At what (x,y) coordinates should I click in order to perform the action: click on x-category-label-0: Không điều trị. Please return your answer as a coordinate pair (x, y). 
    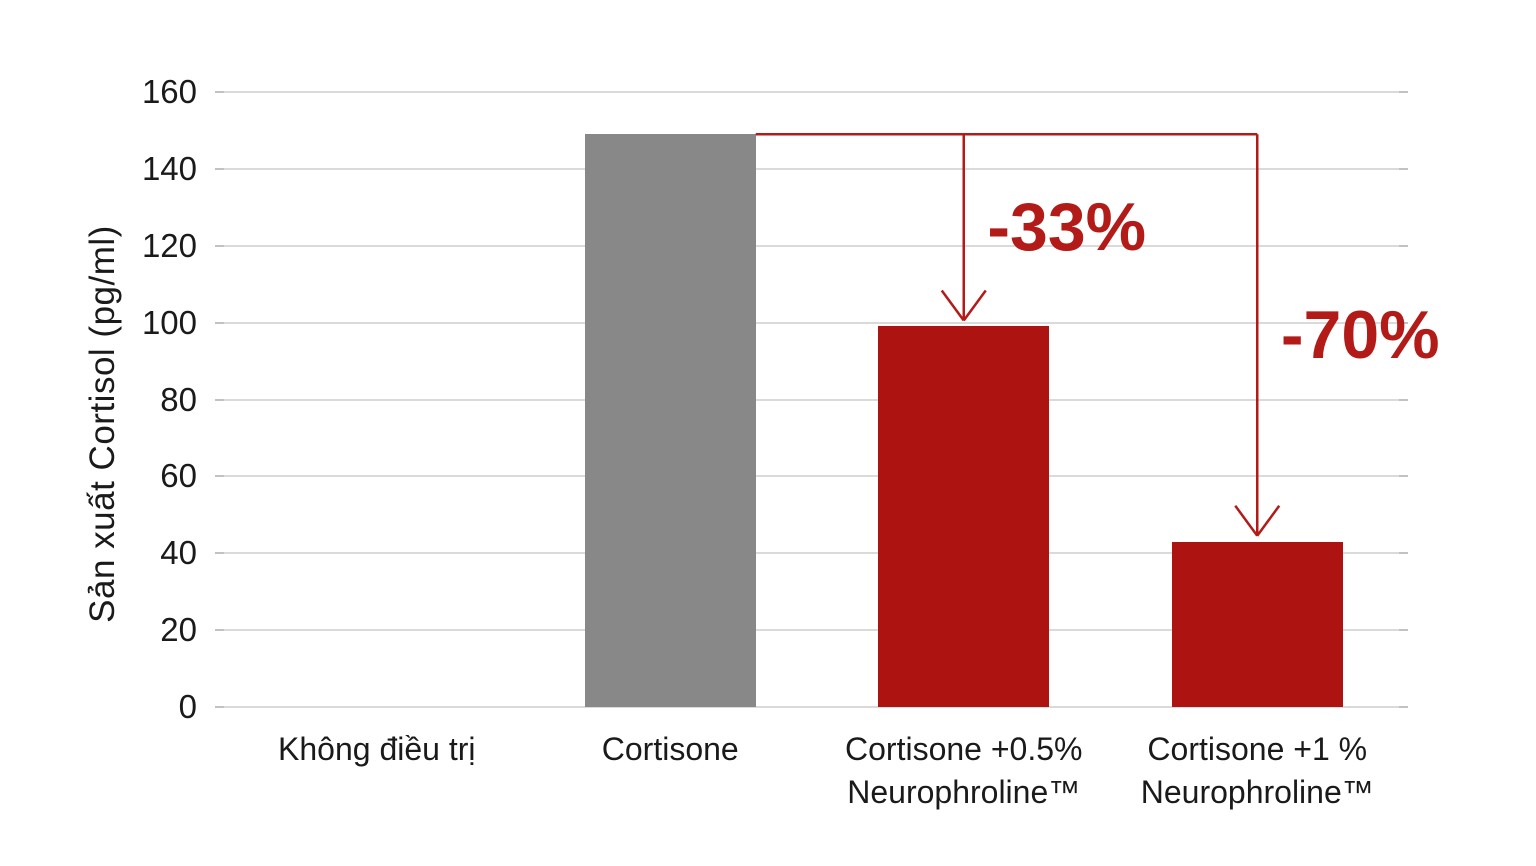
    Looking at the image, I should click on (376, 749).